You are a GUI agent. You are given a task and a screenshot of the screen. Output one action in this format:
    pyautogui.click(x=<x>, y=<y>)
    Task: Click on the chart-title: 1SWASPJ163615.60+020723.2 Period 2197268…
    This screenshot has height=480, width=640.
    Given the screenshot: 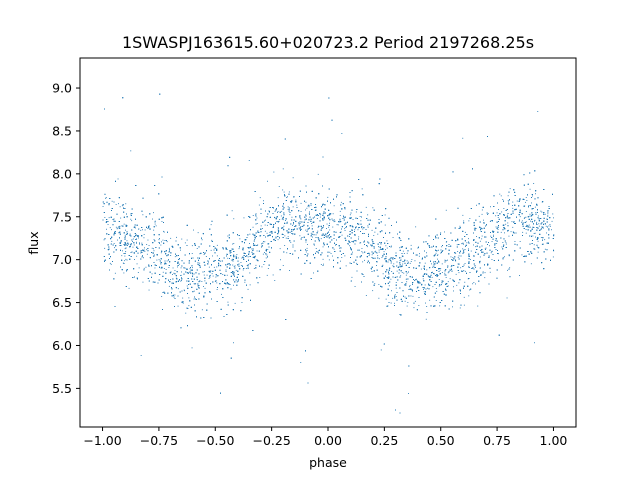 What is the action you would take?
    pyautogui.click(x=328, y=42)
    